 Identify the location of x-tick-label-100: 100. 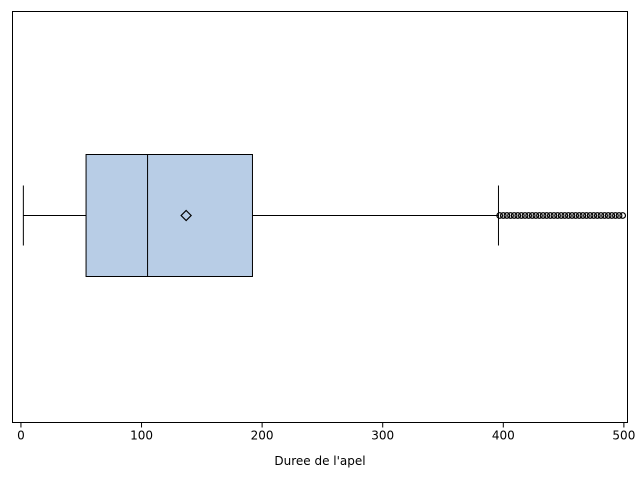
(141, 436).